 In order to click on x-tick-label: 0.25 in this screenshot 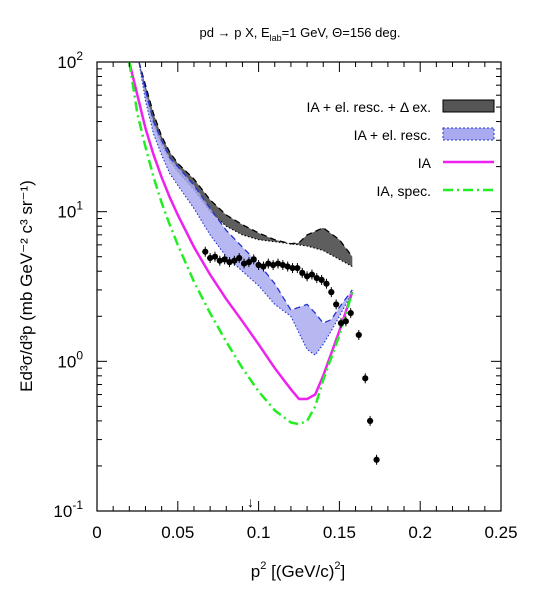, I will do `click(500, 532)`.